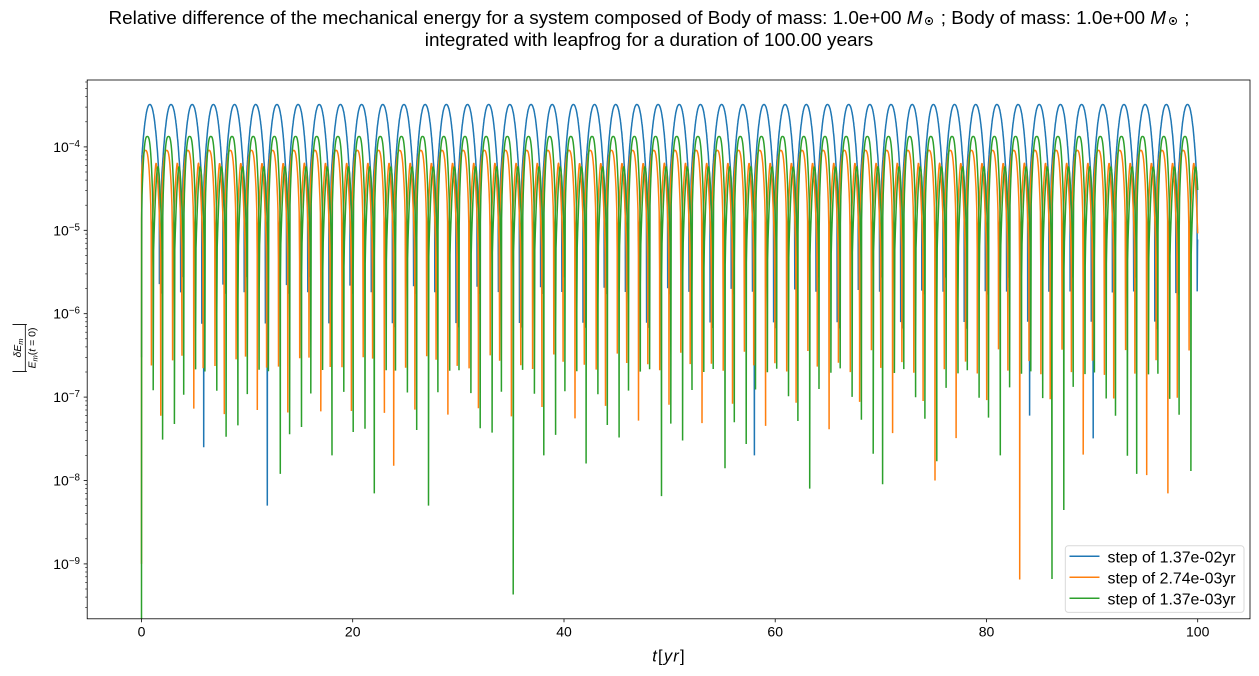 This screenshot has width=1259, height=676. I want to click on svg-text: step of 1.37e-03yr, so click(1172, 599).